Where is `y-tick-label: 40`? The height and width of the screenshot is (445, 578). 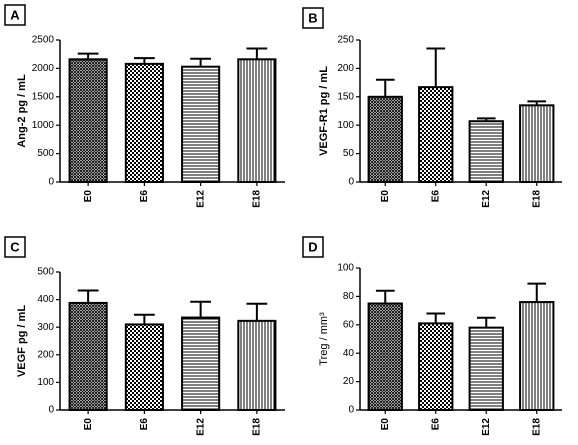
y-tick-label: 40 is located at coordinates (349, 353).